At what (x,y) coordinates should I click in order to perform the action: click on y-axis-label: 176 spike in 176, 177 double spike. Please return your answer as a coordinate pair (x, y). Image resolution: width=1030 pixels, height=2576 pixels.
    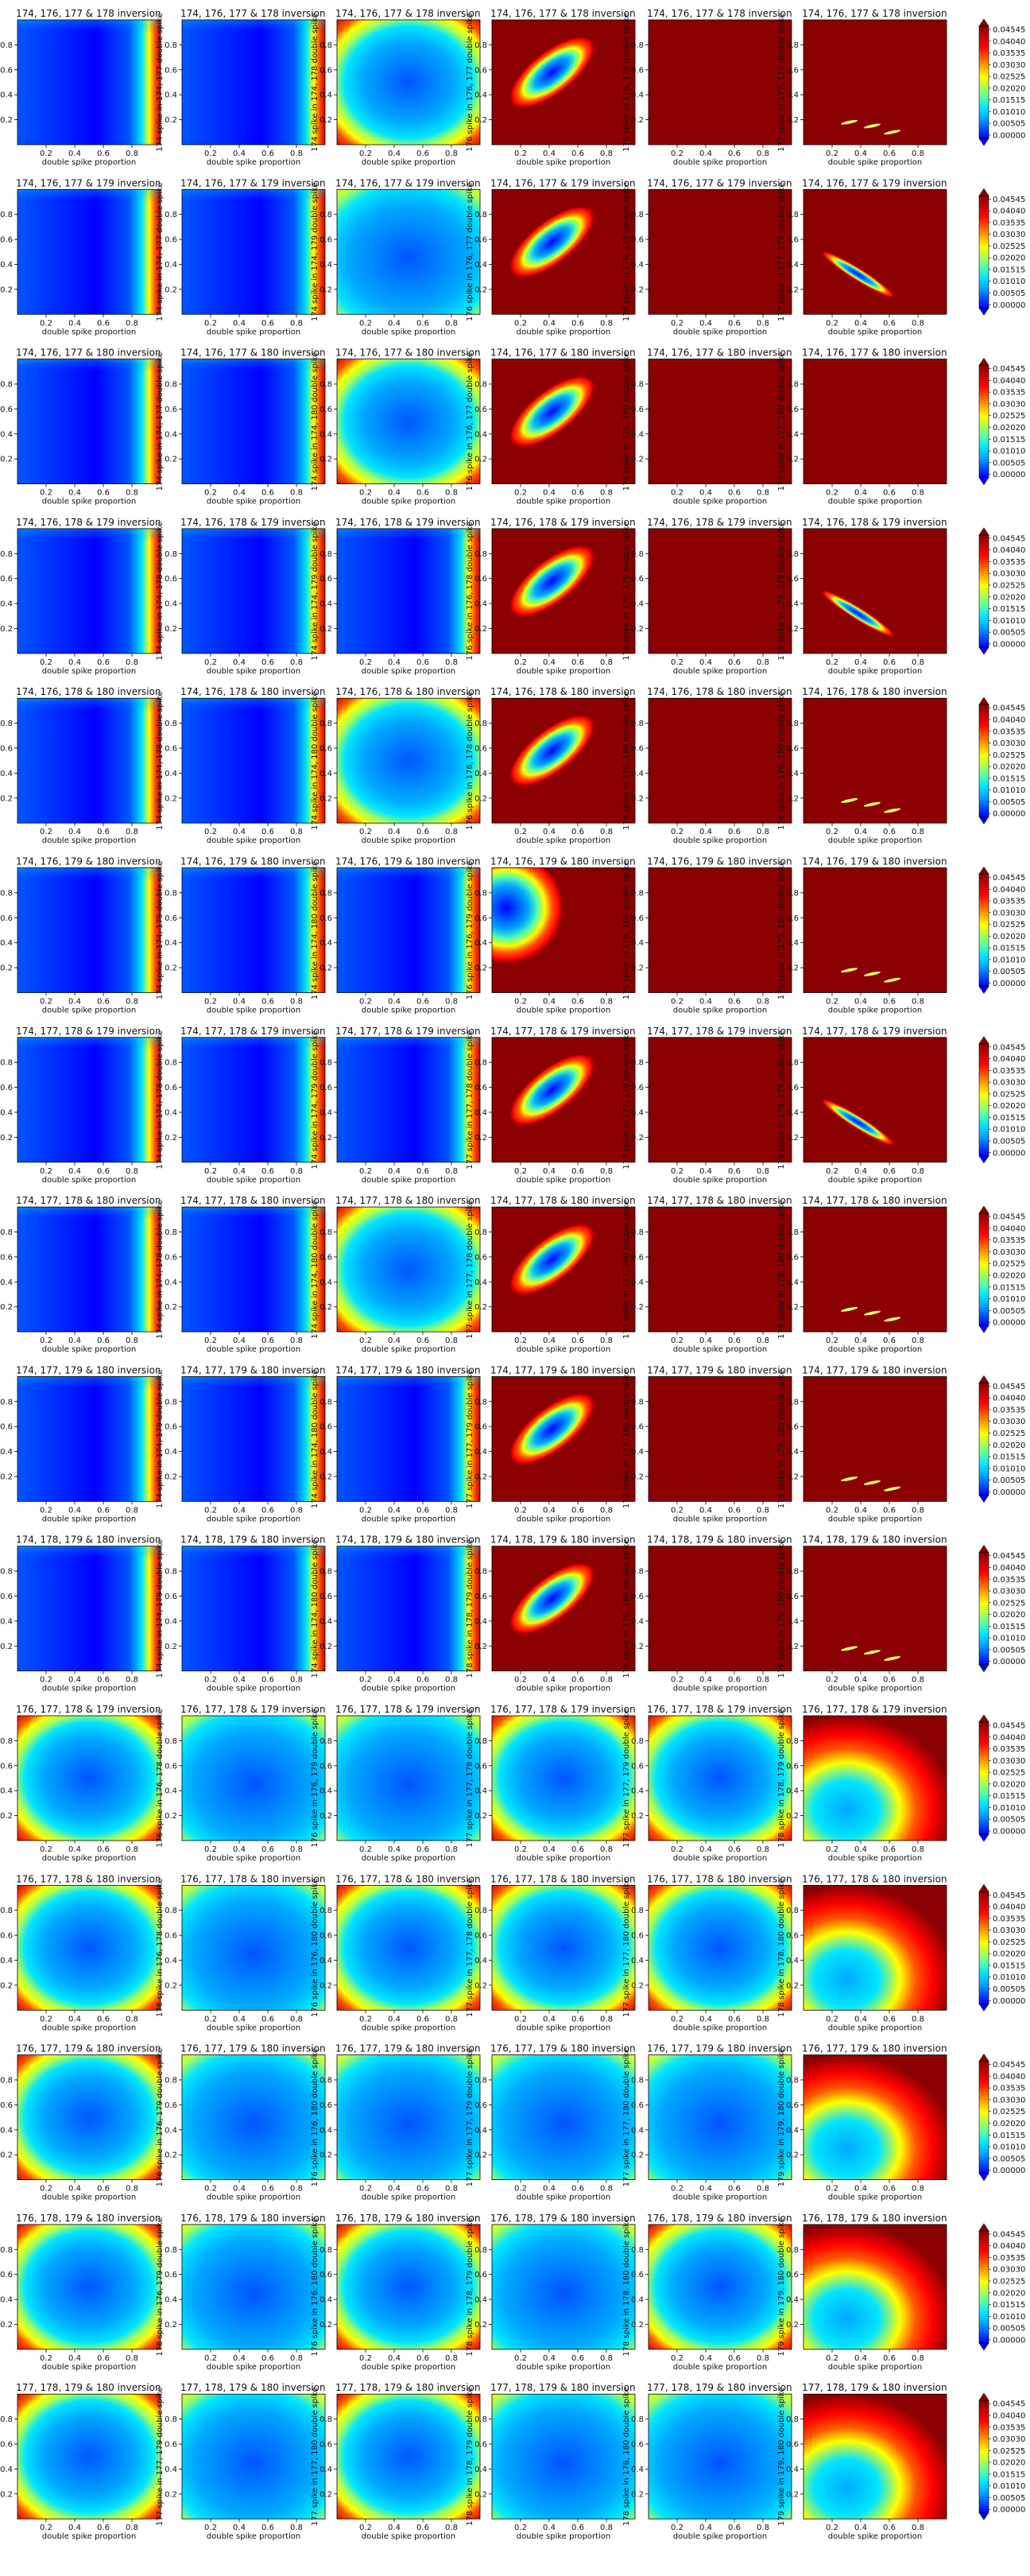
    Looking at the image, I should click on (470, 252).